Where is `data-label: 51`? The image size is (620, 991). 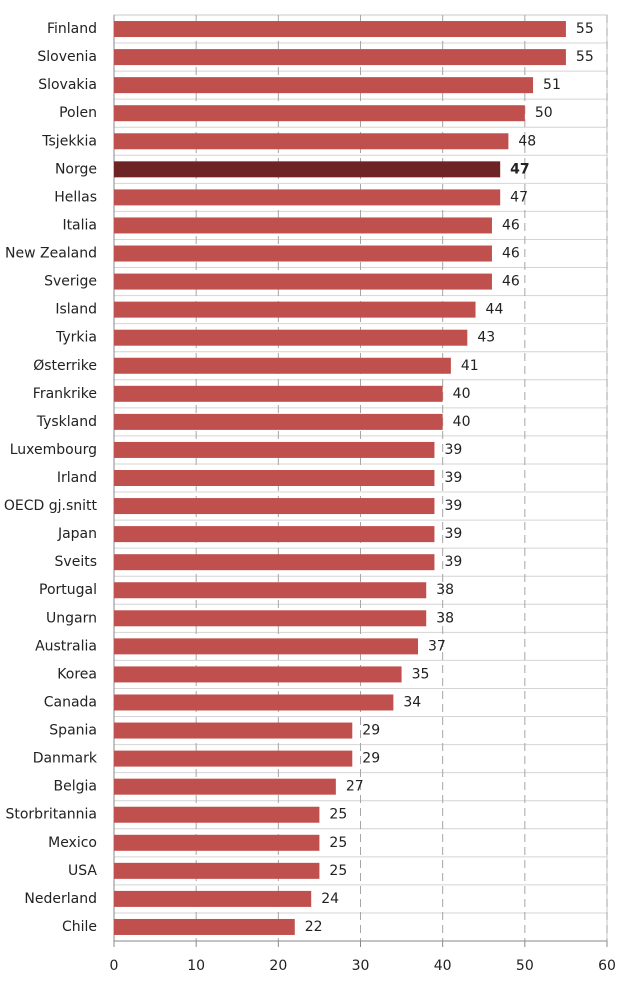
data-label: 51 is located at coordinates (552, 85).